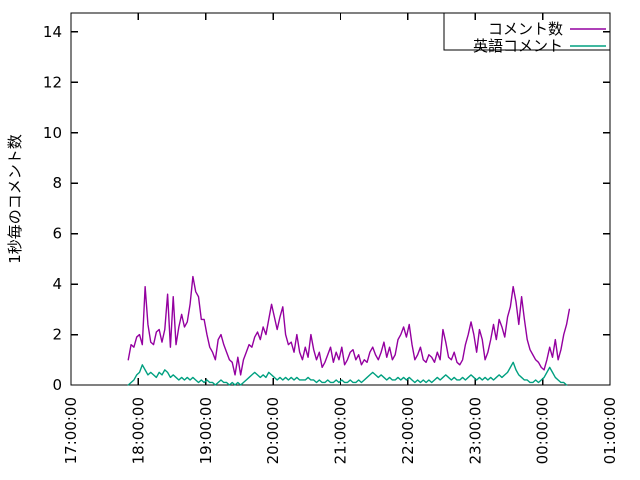 This screenshot has width=640, height=480. What do you see at coordinates (138, 430) in the screenshot?
I see `x-tick-label: 18:00:00` at bounding box center [138, 430].